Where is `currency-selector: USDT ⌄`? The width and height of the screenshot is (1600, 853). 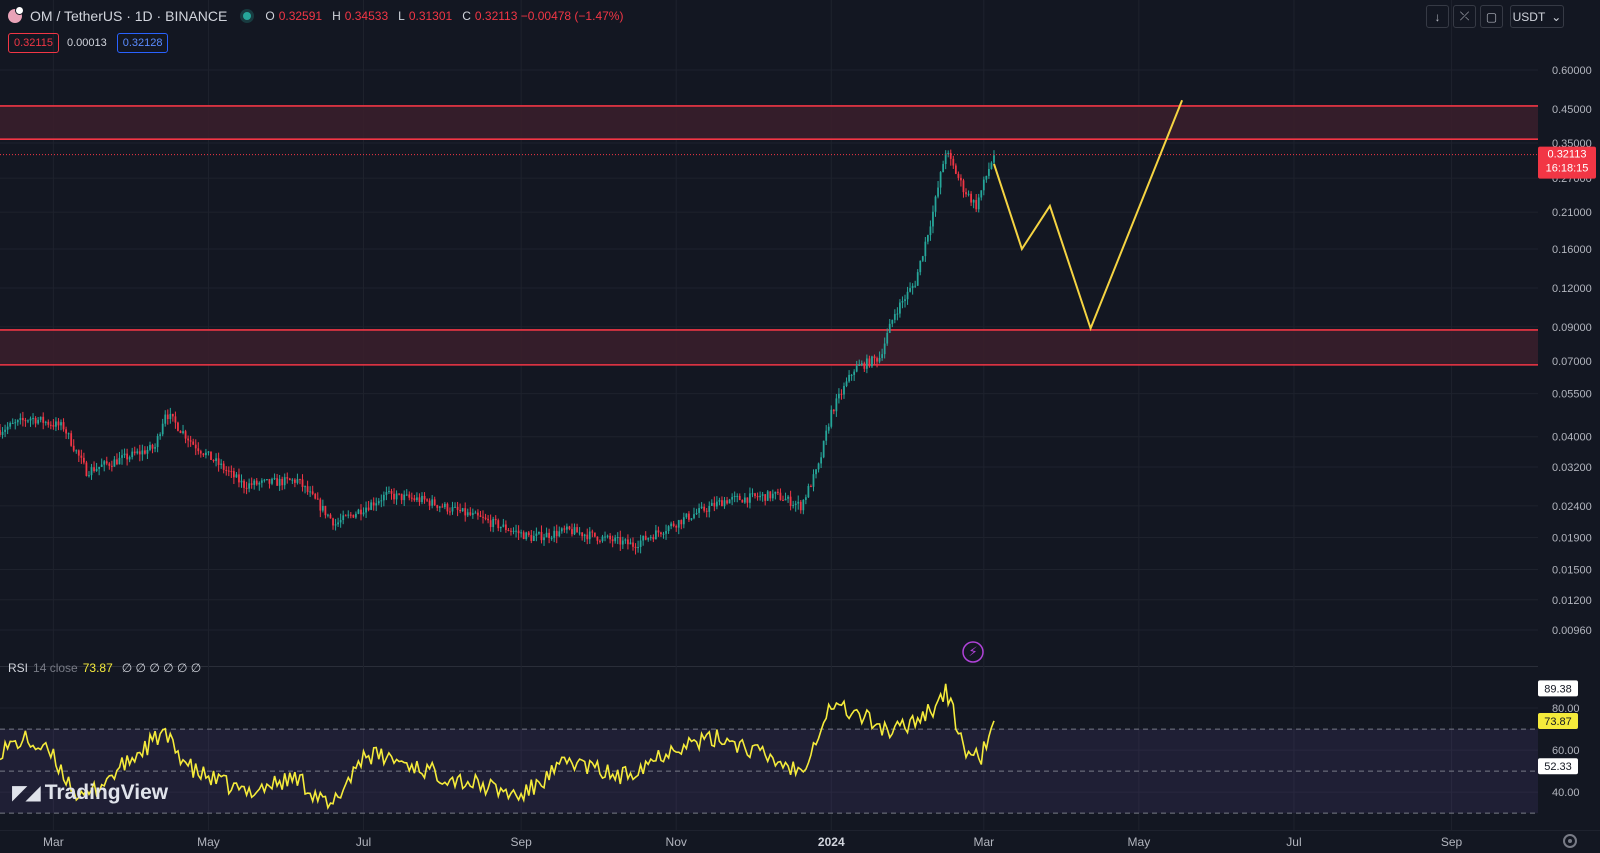 currency-selector: USDT ⌄ is located at coordinates (1537, 16).